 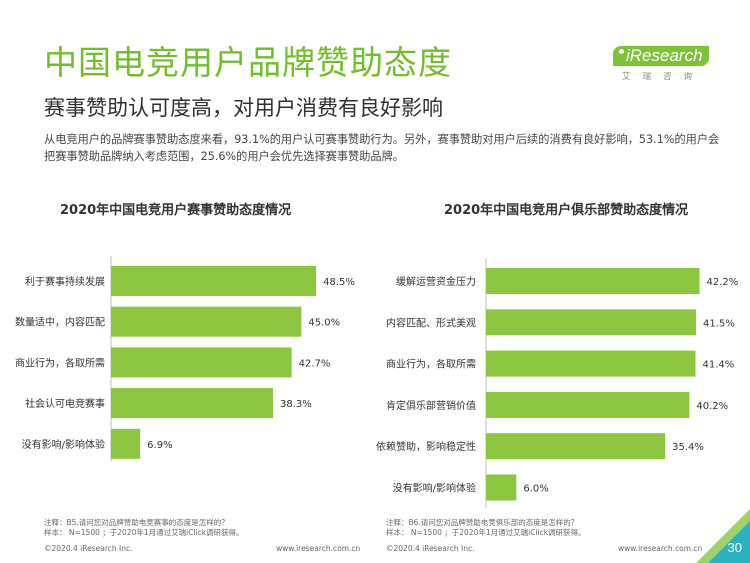 I want to click on right-note-sample: 样本： N=1500 ；于2020年1月通过艾瑞iClick调研获得。, so click(x=486, y=532).